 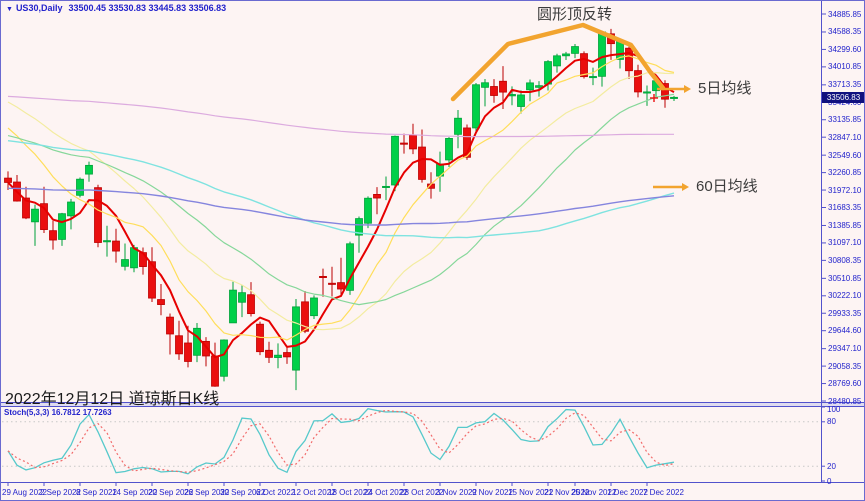 I want to click on annotation-rounded-top-line, so click(x=558, y=62).